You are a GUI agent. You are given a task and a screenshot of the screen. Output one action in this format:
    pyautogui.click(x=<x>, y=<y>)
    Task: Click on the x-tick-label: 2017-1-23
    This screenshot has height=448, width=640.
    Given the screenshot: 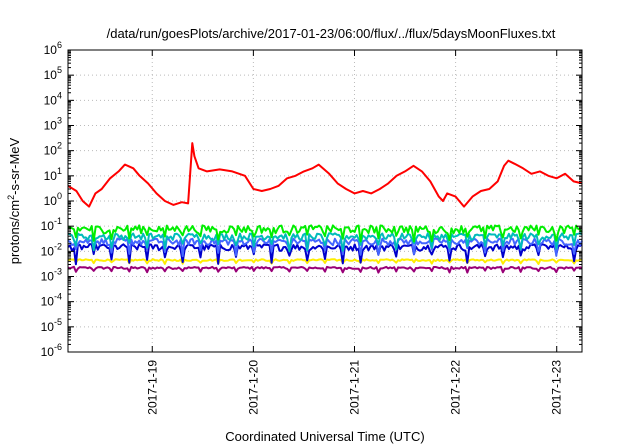 What is the action you would take?
    pyautogui.click(x=557, y=387)
    